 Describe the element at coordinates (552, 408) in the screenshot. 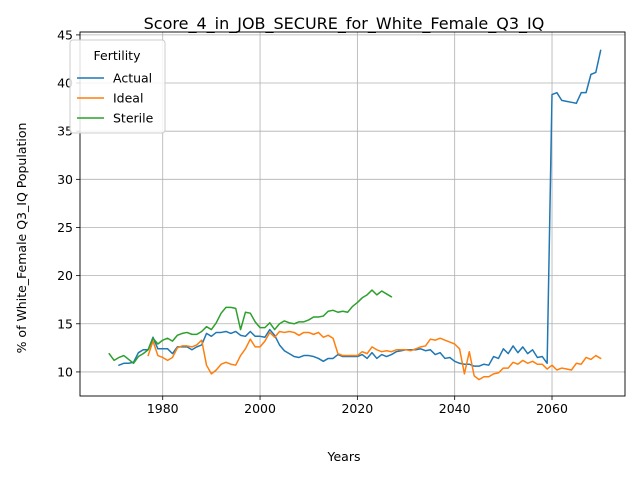

I see `x-tick-label: 2060` at that location.